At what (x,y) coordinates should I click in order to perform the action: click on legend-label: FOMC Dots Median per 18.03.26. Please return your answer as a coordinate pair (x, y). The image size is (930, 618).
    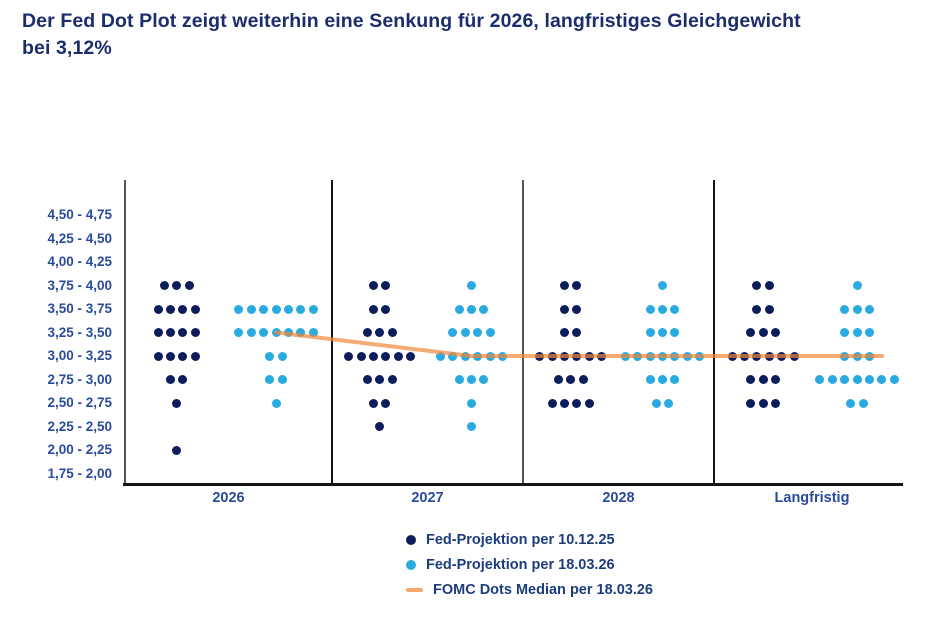
    Looking at the image, I should click on (543, 589).